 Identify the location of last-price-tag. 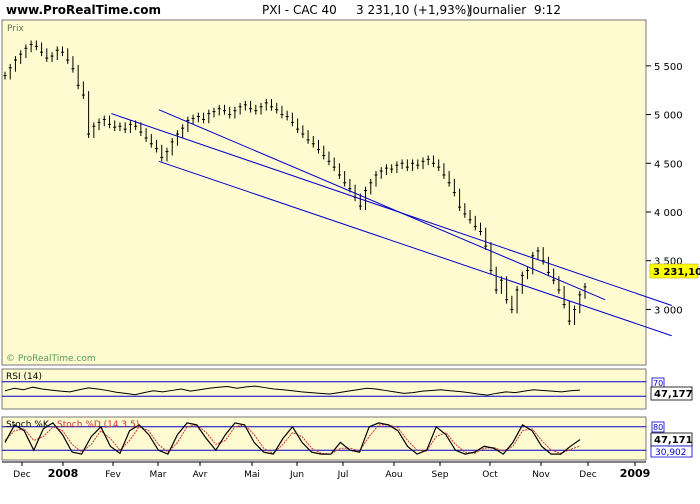
(674, 271).